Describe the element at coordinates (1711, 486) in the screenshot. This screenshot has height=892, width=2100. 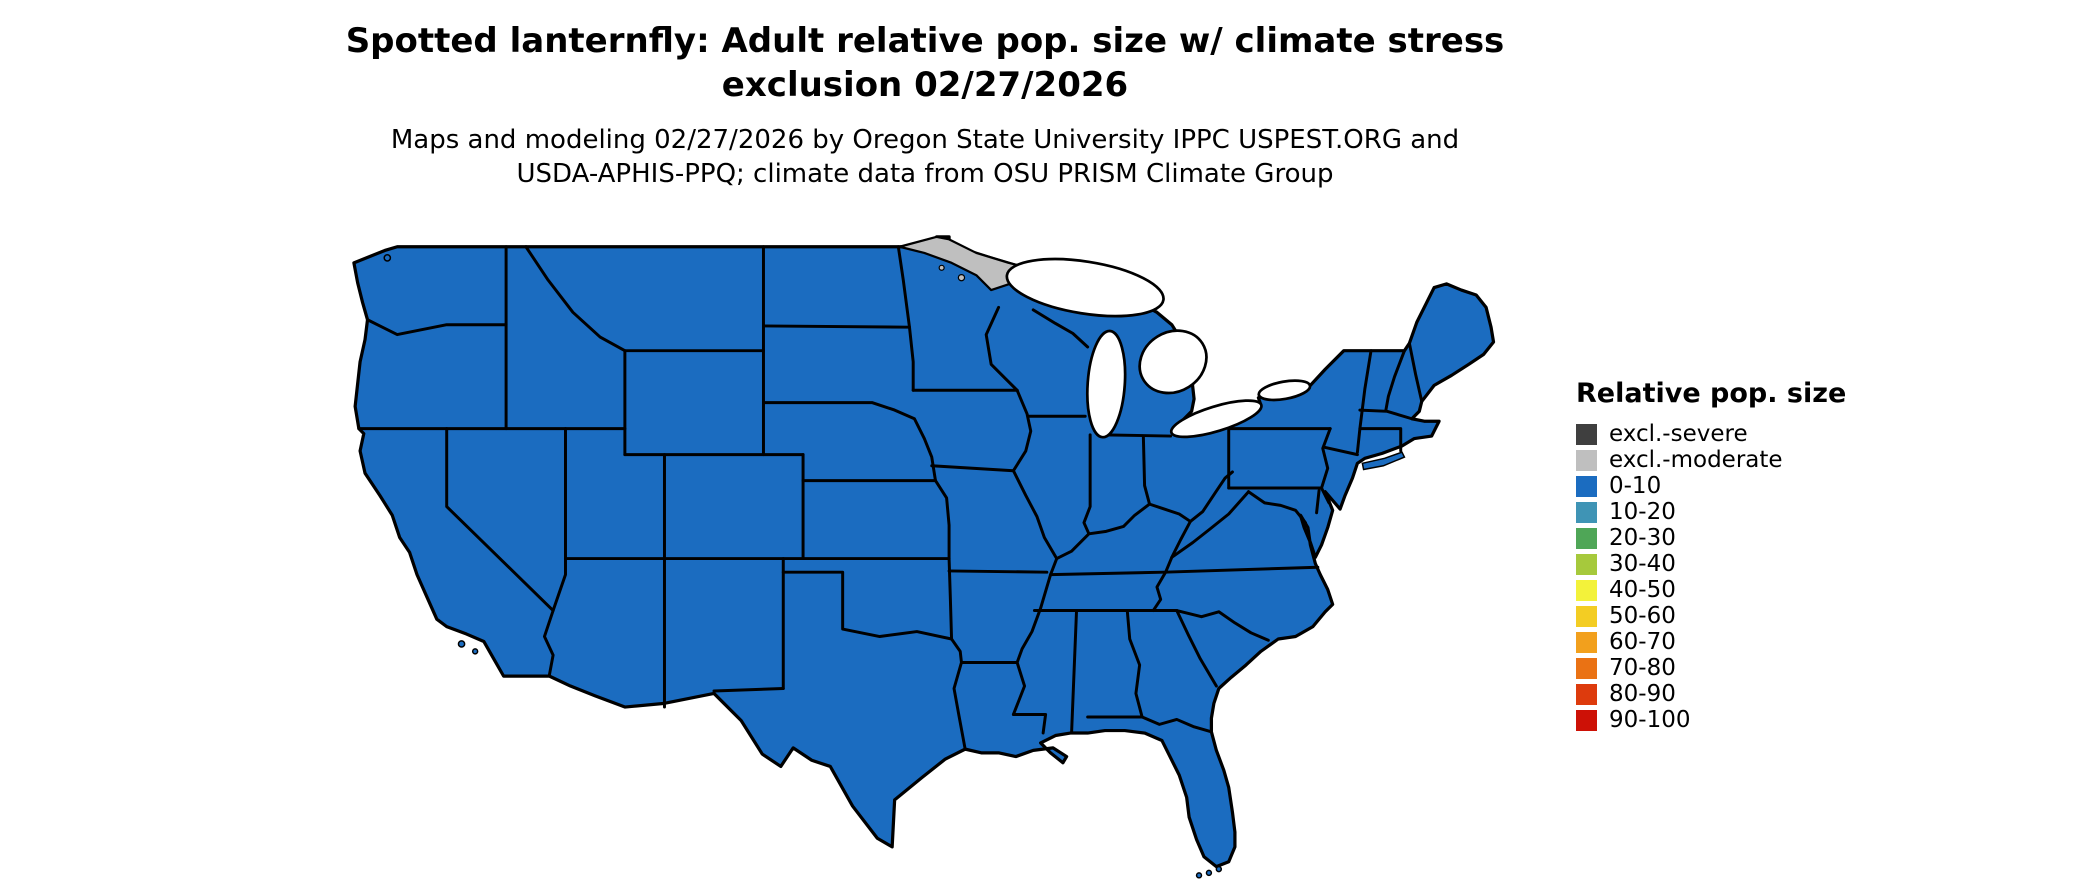
I see `legend-row: 0-10` at that location.